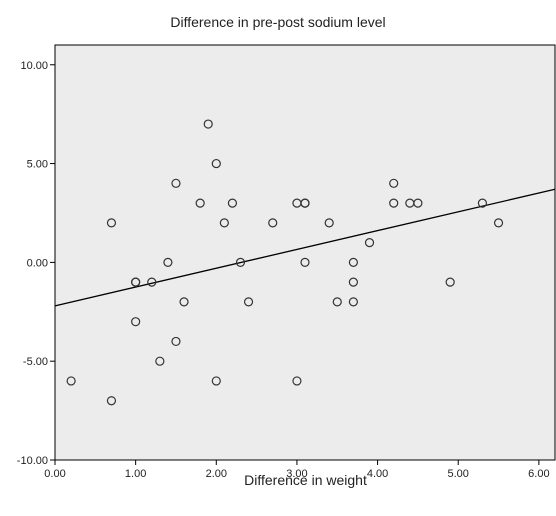 This screenshot has width=556, height=516. I want to click on x-tick-label: 0.00, so click(54, 474).